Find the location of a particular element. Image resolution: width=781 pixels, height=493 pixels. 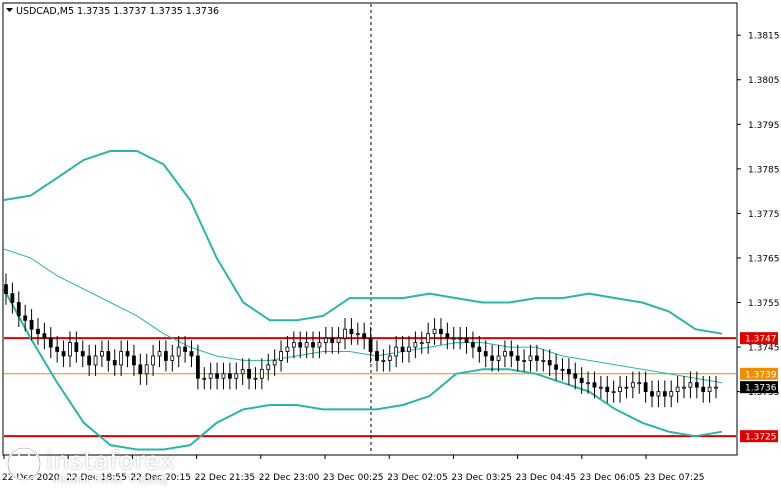

y-tick-label: 1.3785 is located at coordinates (764, 170).